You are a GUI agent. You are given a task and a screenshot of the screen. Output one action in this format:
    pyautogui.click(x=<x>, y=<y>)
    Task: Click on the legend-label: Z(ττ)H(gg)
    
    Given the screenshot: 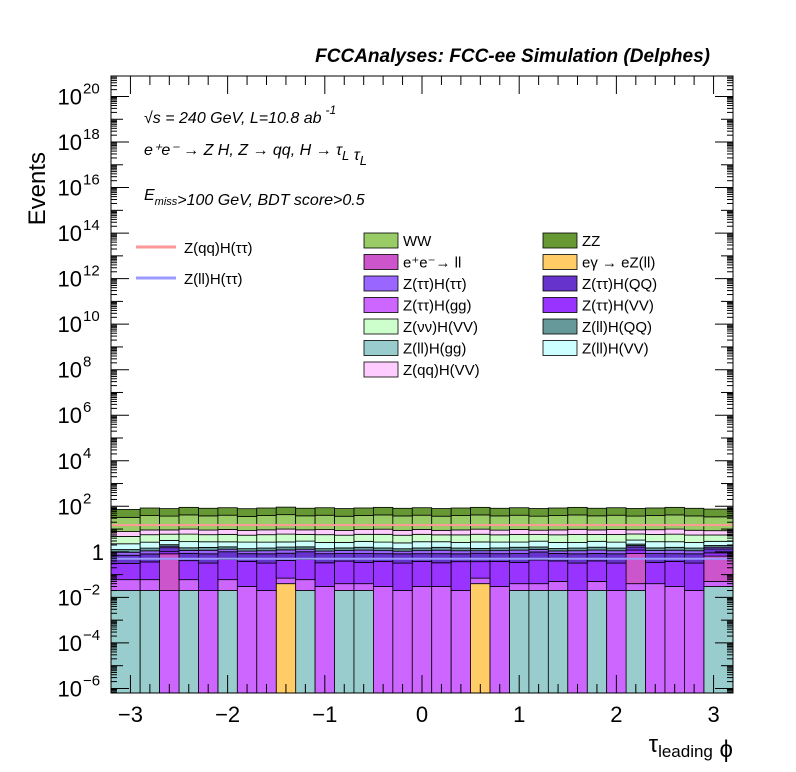 What is the action you would take?
    pyautogui.click(x=437, y=306)
    